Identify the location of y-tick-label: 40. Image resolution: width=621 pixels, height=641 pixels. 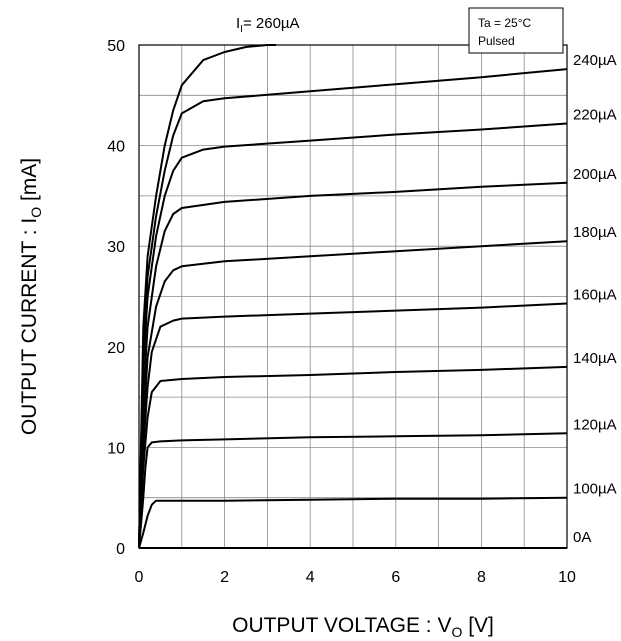
(116, 147).